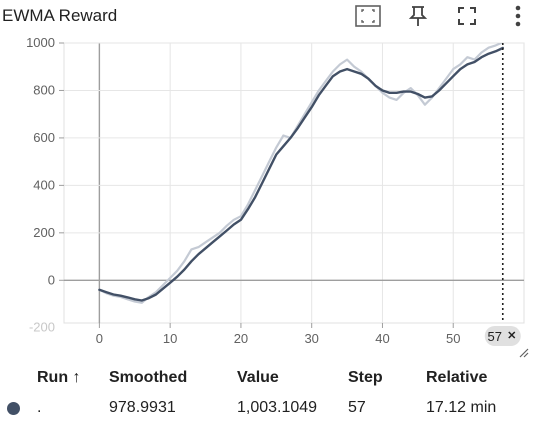  What do you see at coordinates (357, 407) in the screenshot?
I see `cell-step: 57` at bounding box center [357, 407].